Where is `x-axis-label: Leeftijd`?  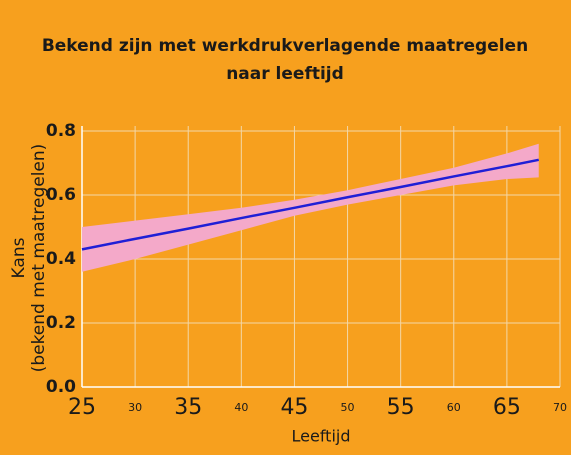
x-axis-label: Leeftijd is located at coordinates (321, 436).